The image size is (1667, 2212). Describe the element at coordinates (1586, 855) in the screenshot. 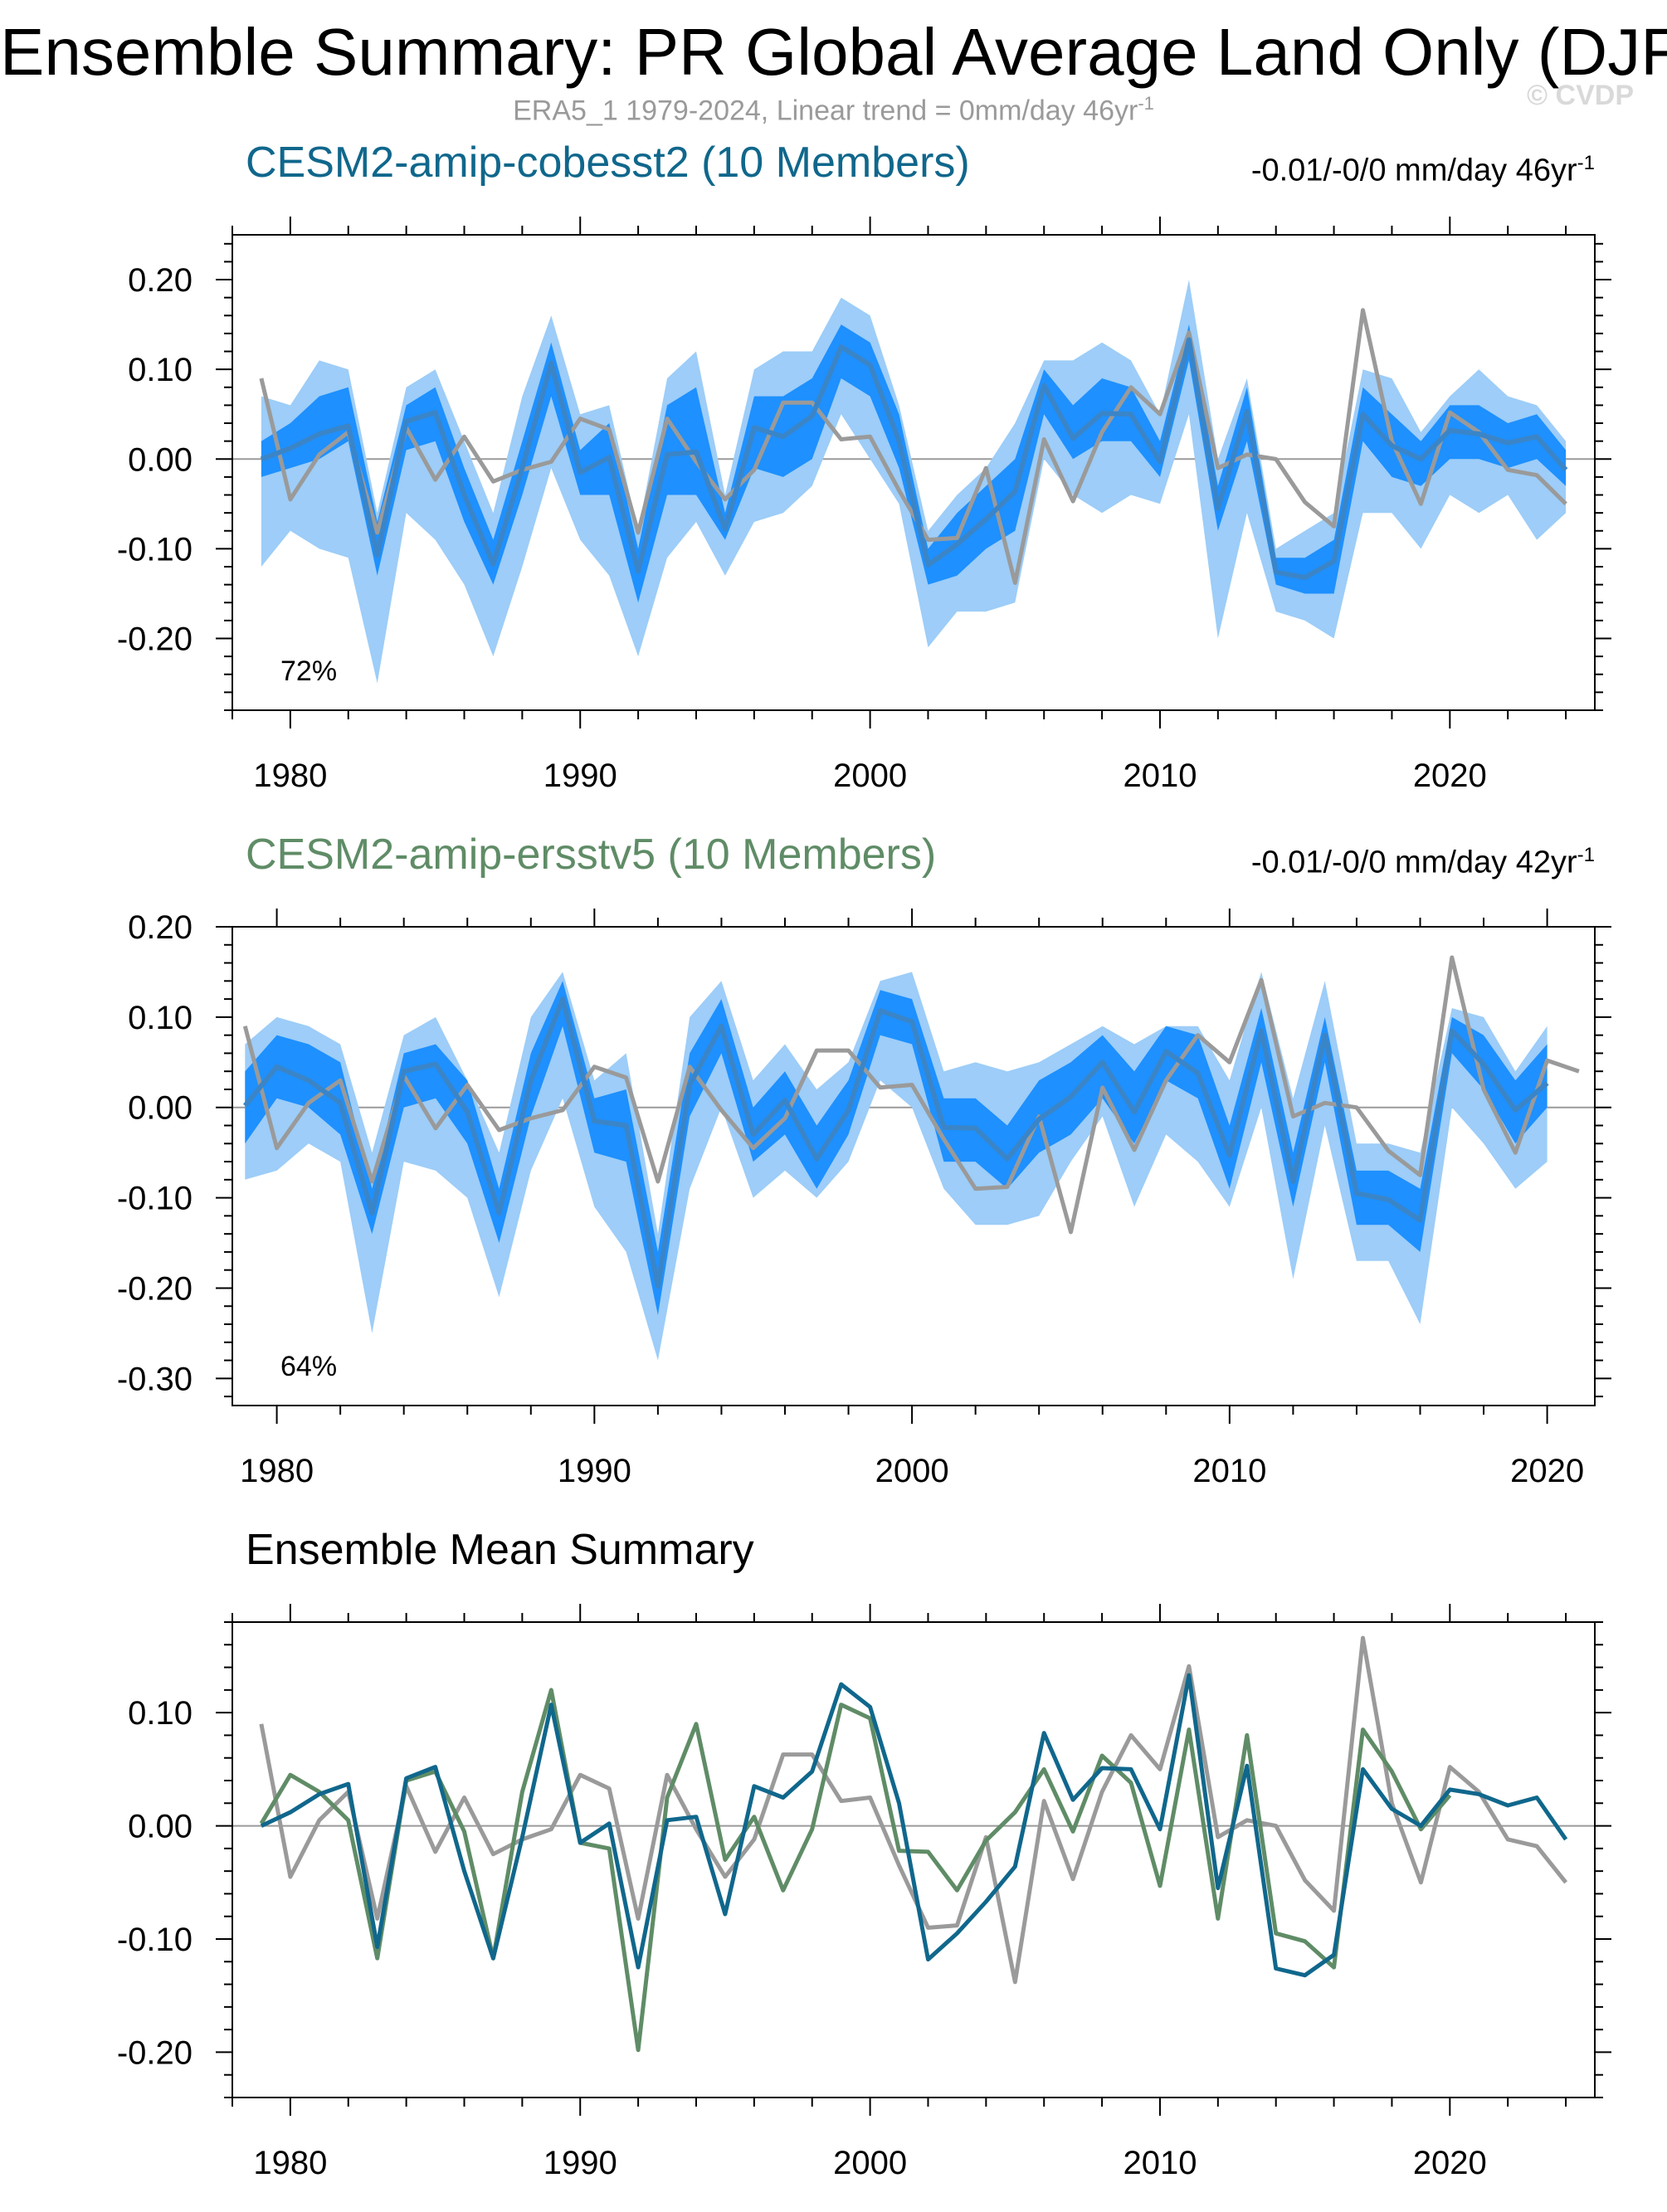

I see `panel-2-trend-superscript: -1` at that location.